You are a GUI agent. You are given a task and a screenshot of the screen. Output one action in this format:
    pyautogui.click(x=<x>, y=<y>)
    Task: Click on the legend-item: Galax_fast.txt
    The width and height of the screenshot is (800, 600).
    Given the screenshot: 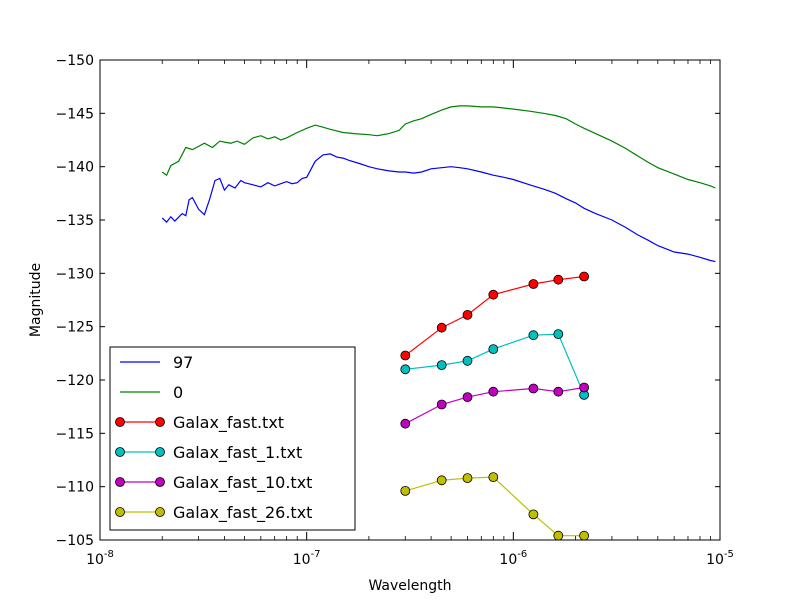 What is the action you would take?
    pyautogui.click(x=199, y=423)
    